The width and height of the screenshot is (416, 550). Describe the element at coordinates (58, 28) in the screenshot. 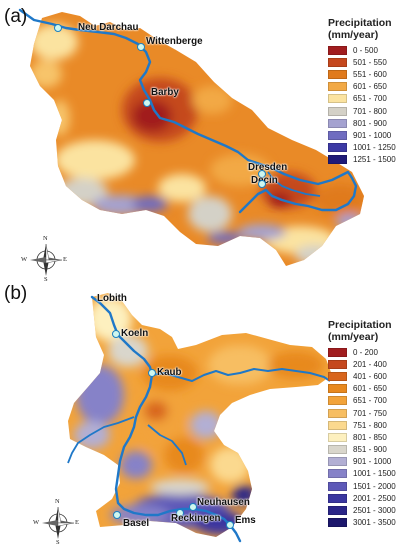

I see `station-marker-neu-darchau` at that location.